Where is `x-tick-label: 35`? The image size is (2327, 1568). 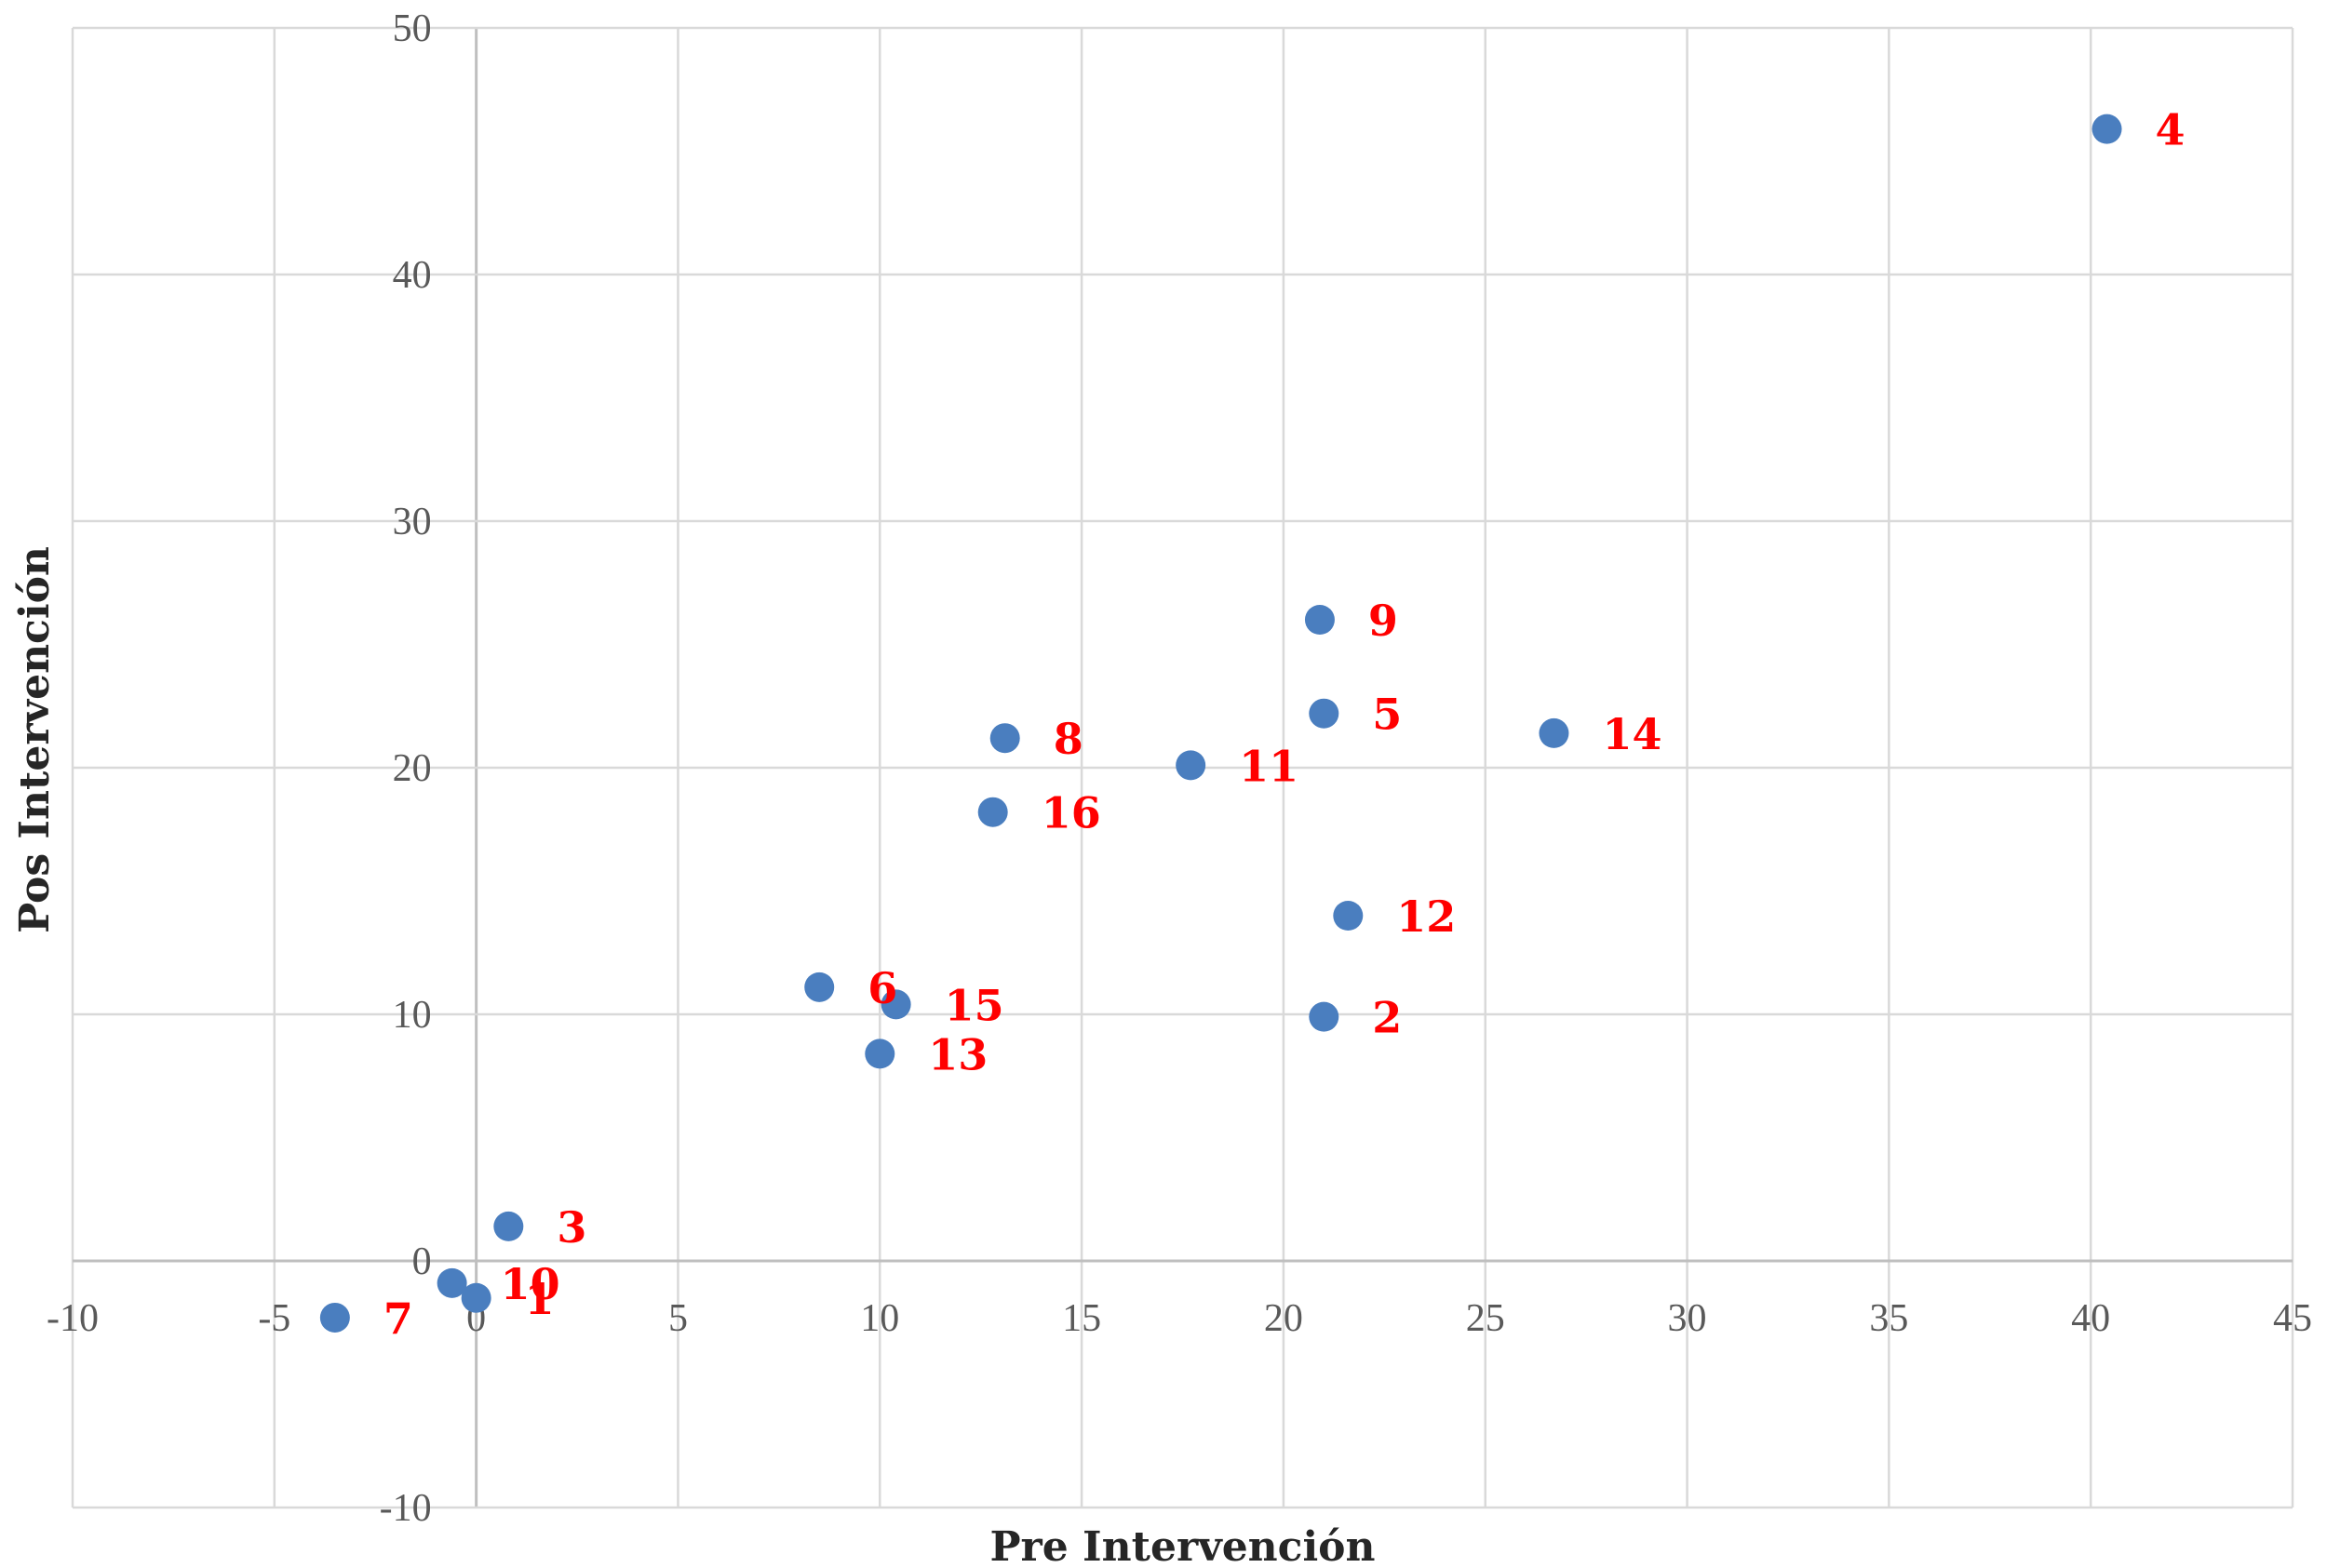 x-tick-label: 35 is located at coordinates (1888, 1318).